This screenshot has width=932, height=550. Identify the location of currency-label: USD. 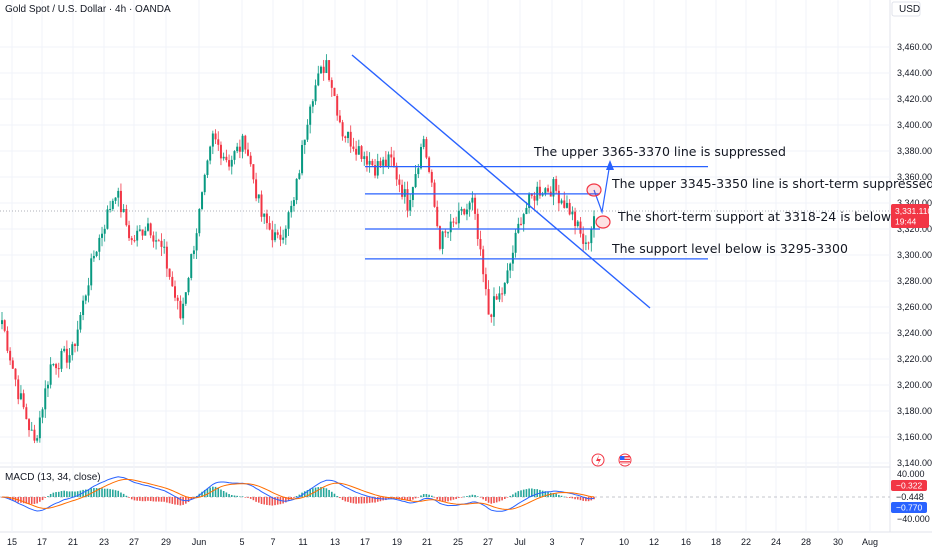
(909, 9).